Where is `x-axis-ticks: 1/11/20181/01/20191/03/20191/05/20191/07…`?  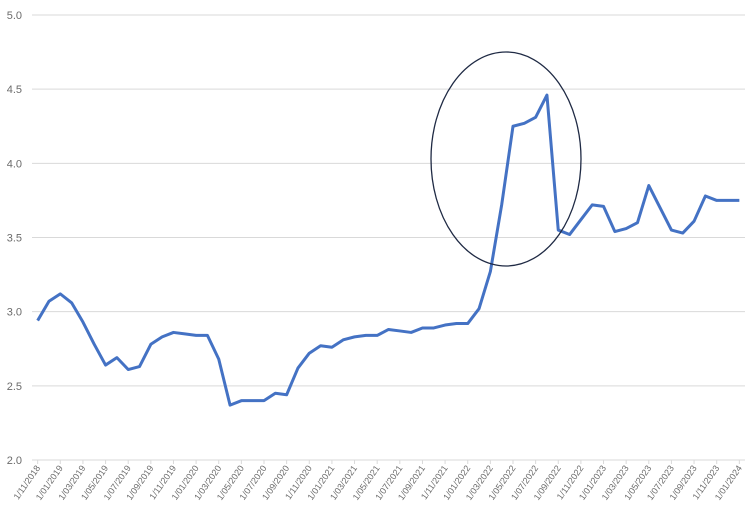 x-axis-ticks: 1/11/20181/01/20191/03/20191/05/20191/07… is located at coordinates (378, 481).